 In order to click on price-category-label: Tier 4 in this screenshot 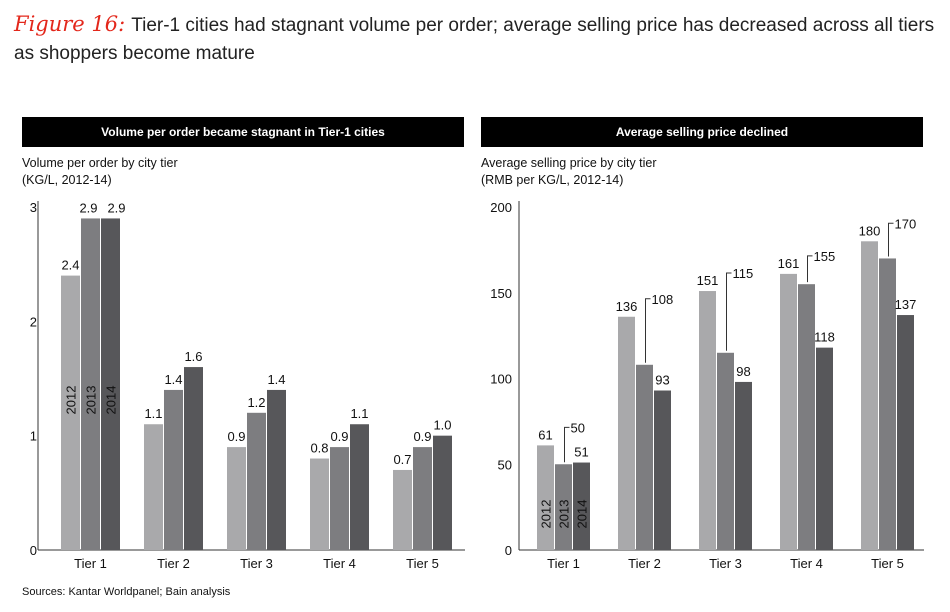, I will do `click(806, 563)`.